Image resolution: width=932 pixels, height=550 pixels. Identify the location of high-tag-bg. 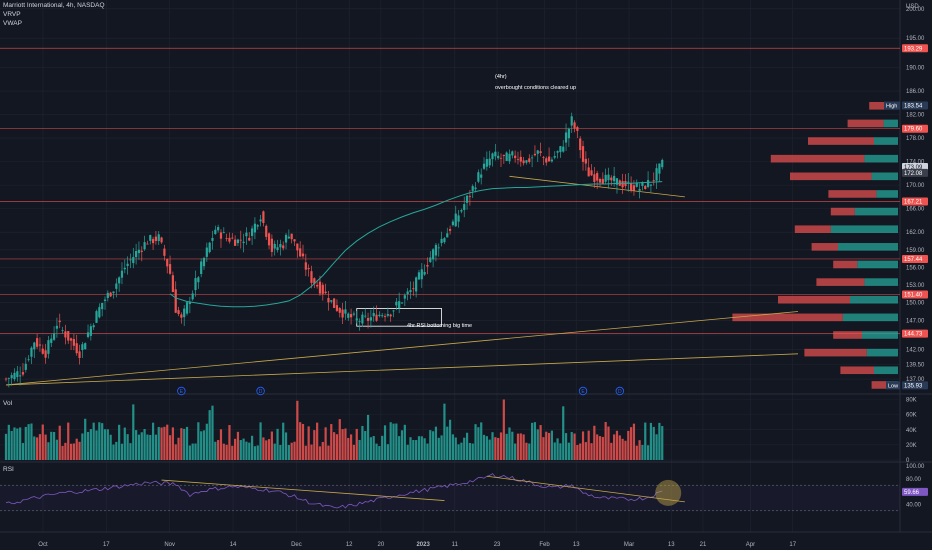
(892, 105).